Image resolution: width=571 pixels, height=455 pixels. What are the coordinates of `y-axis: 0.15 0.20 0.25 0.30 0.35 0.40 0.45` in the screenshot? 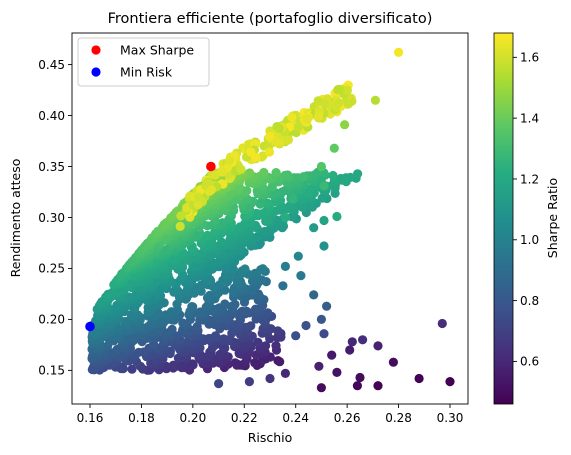 It's located at (55, 218).